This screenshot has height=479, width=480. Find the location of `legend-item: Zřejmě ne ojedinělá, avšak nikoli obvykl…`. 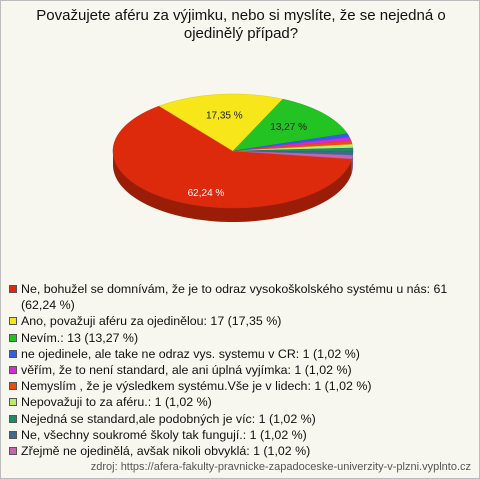

legend-item: Zřejmě ne ojedinělá, avšak nikoli obvykl… is located at coordinates (241, 451).